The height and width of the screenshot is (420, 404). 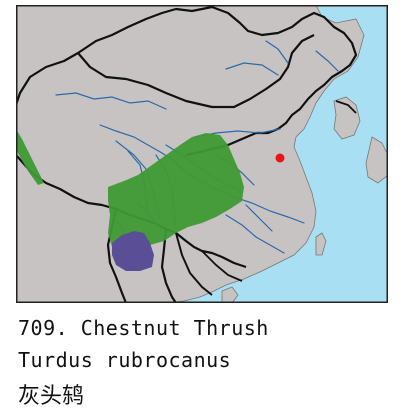 What do you see at coordinates (133, 251) in the screenshot?
I see `winter-range` at bounding box center [133, 251].